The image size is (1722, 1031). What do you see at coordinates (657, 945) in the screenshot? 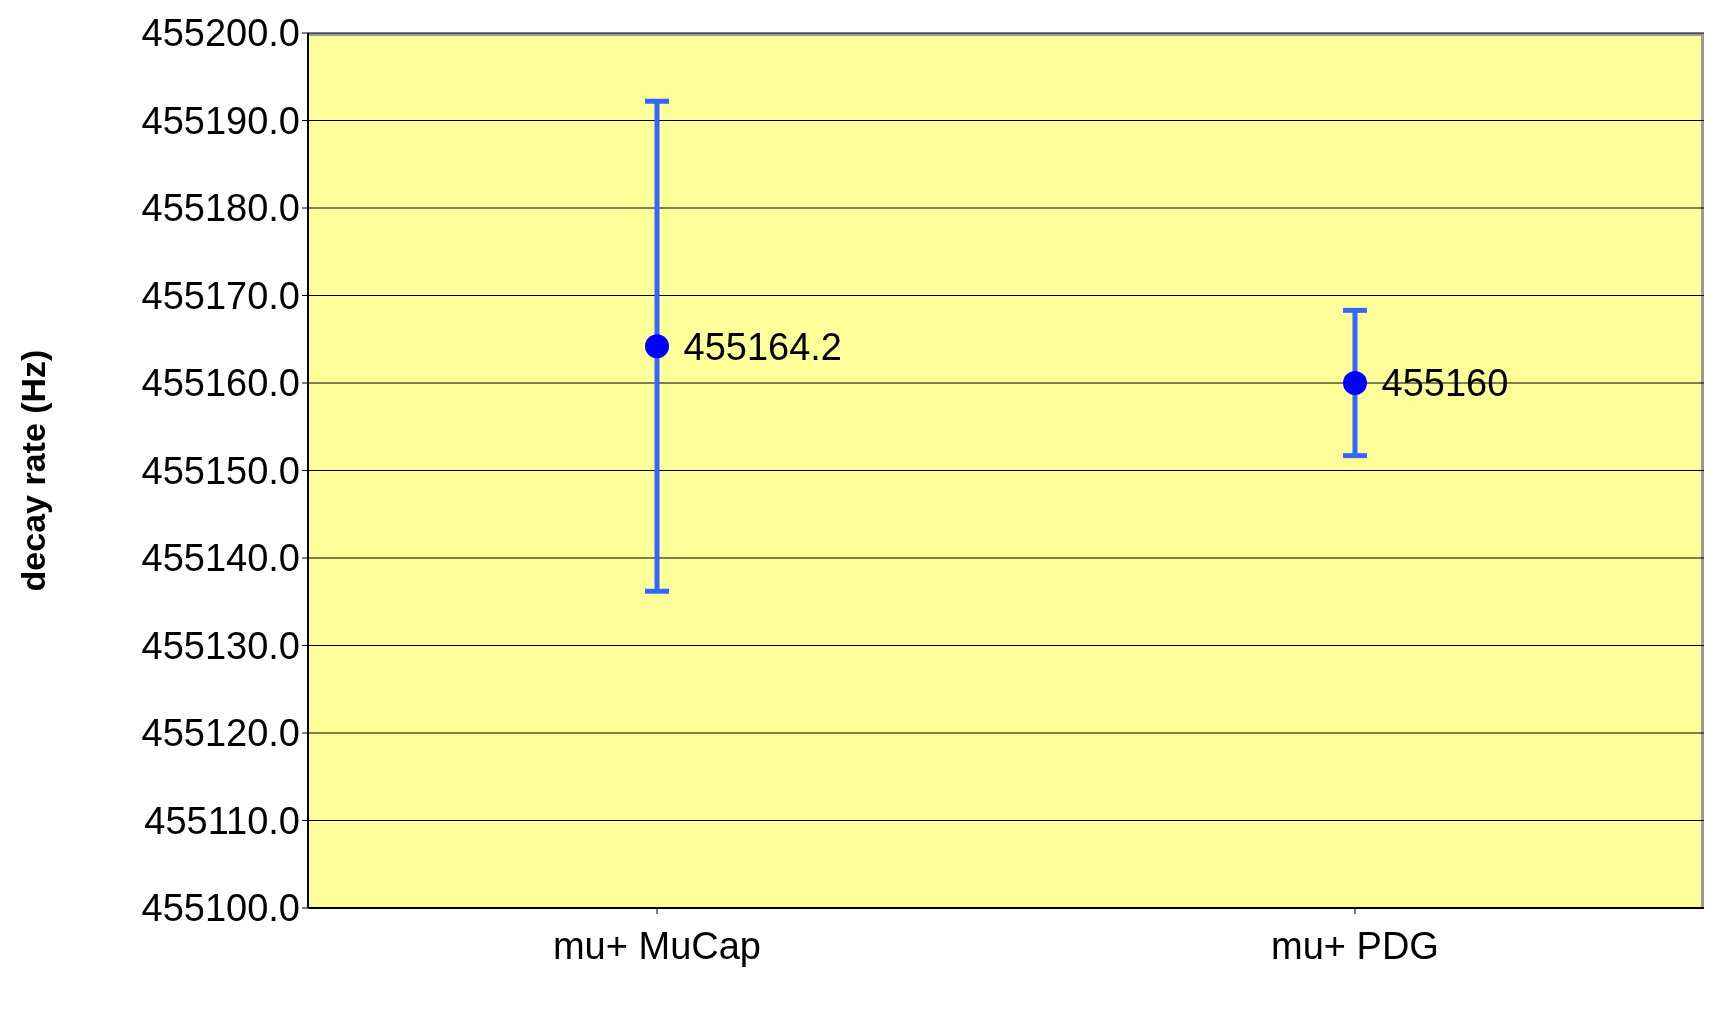
I see `x-tick-label: mu+ MuCap` at bounding box center [657, 945].